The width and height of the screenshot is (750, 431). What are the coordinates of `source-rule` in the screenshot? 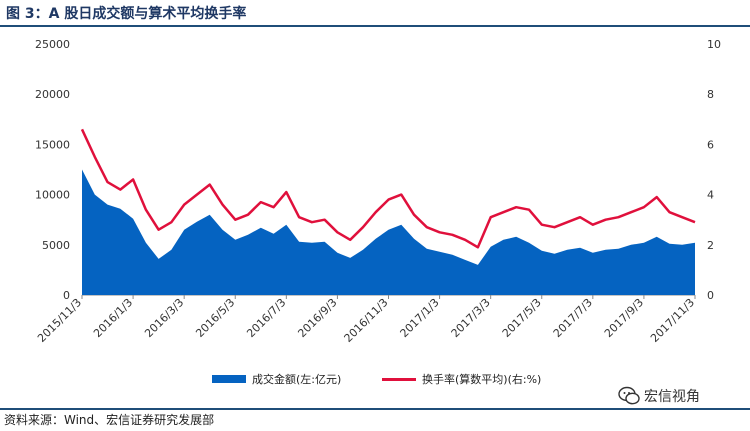 It's located at (375, 409).